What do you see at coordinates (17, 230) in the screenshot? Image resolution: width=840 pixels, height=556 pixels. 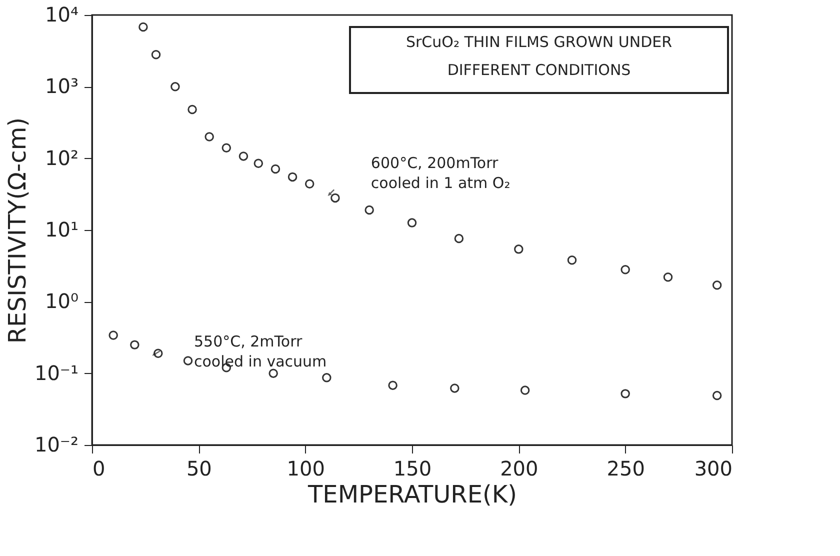 I see `y-axis-title: RESISTIVITY(Ω-cm)` at bounding box center [17, 230].